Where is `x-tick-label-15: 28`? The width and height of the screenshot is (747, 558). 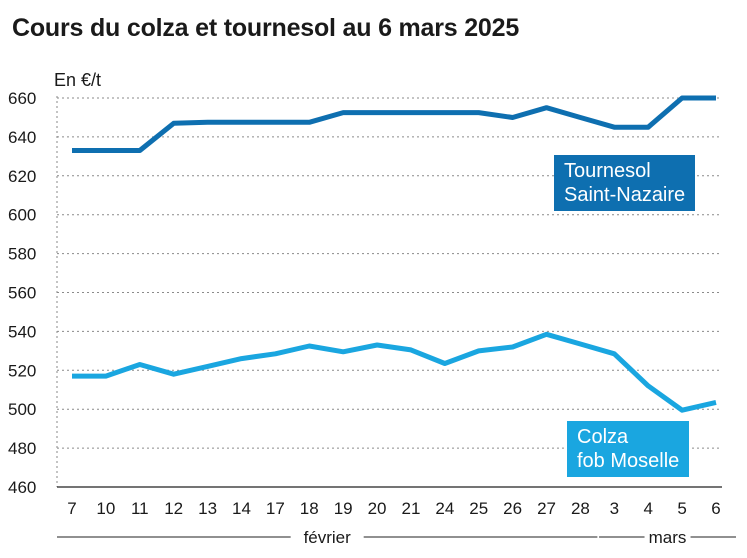 x-tick-label-15: 28 is located at coordinates (580, 508).